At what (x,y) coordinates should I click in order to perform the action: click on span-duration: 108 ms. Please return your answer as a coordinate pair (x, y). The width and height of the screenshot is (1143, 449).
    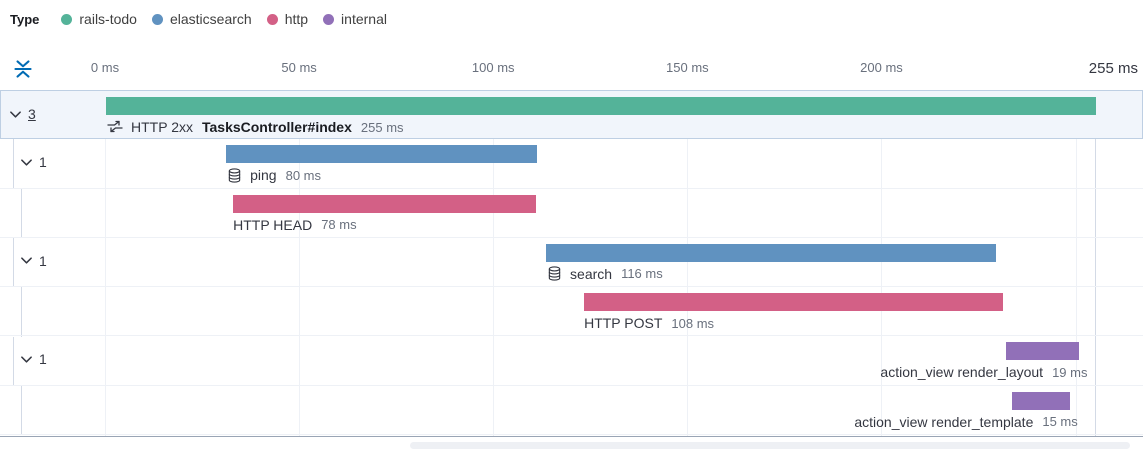
    Looking at the image, I should click on (693, 323).